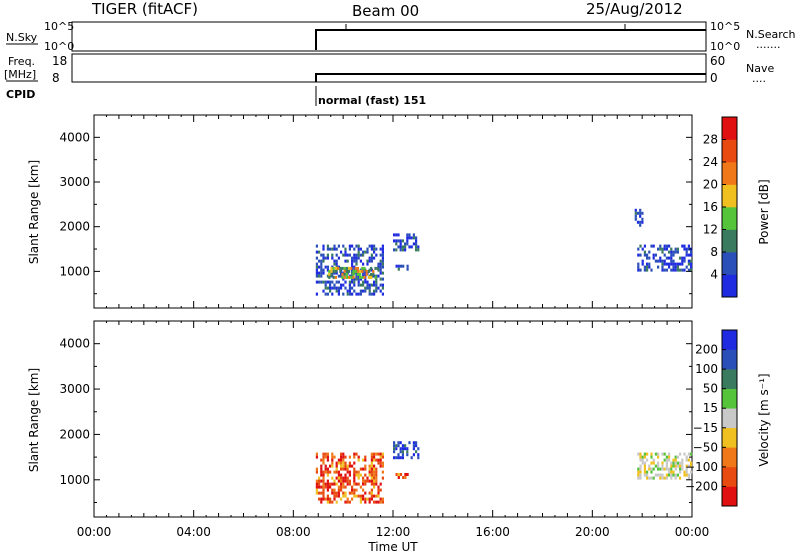  I want to click on nave-label: Nave, so click(760, 68).